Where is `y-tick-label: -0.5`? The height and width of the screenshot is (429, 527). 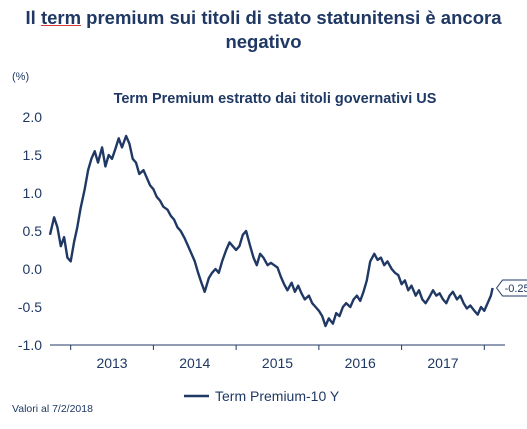
y-tick-label: -0.5 is located at coordinates (30, 307).